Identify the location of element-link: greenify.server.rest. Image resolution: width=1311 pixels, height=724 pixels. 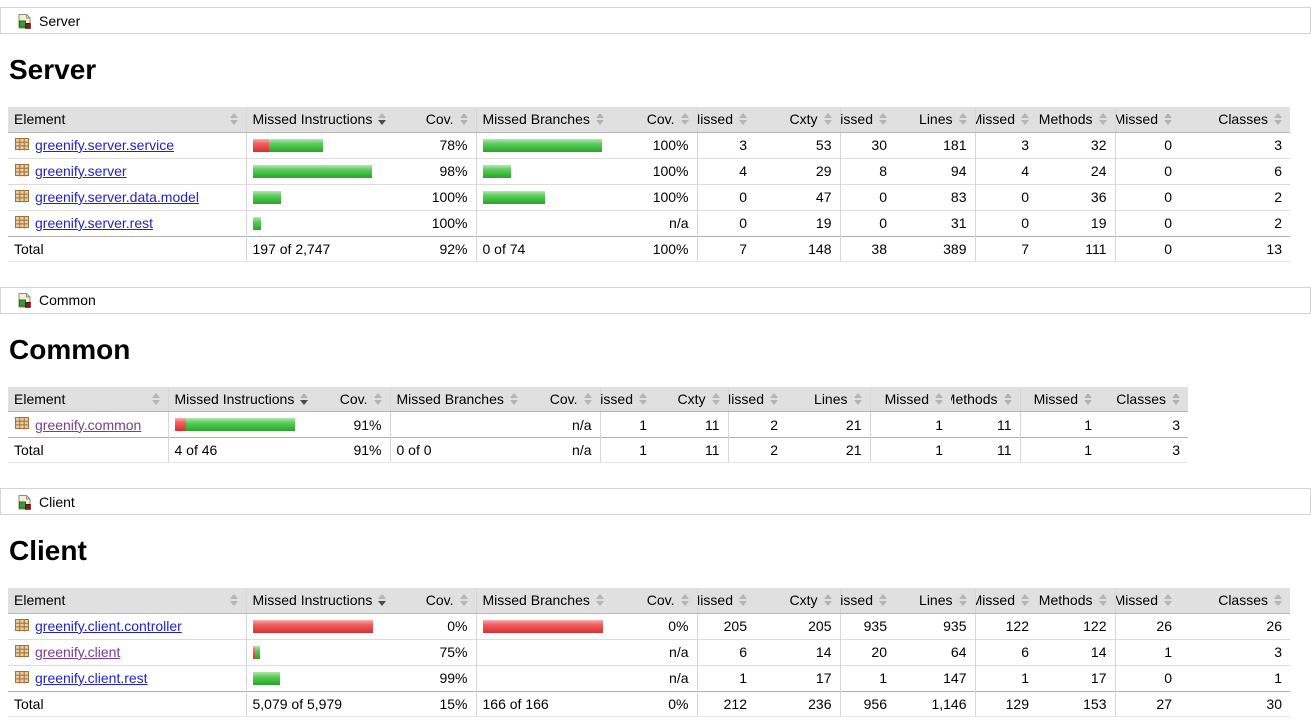
(94, 223).